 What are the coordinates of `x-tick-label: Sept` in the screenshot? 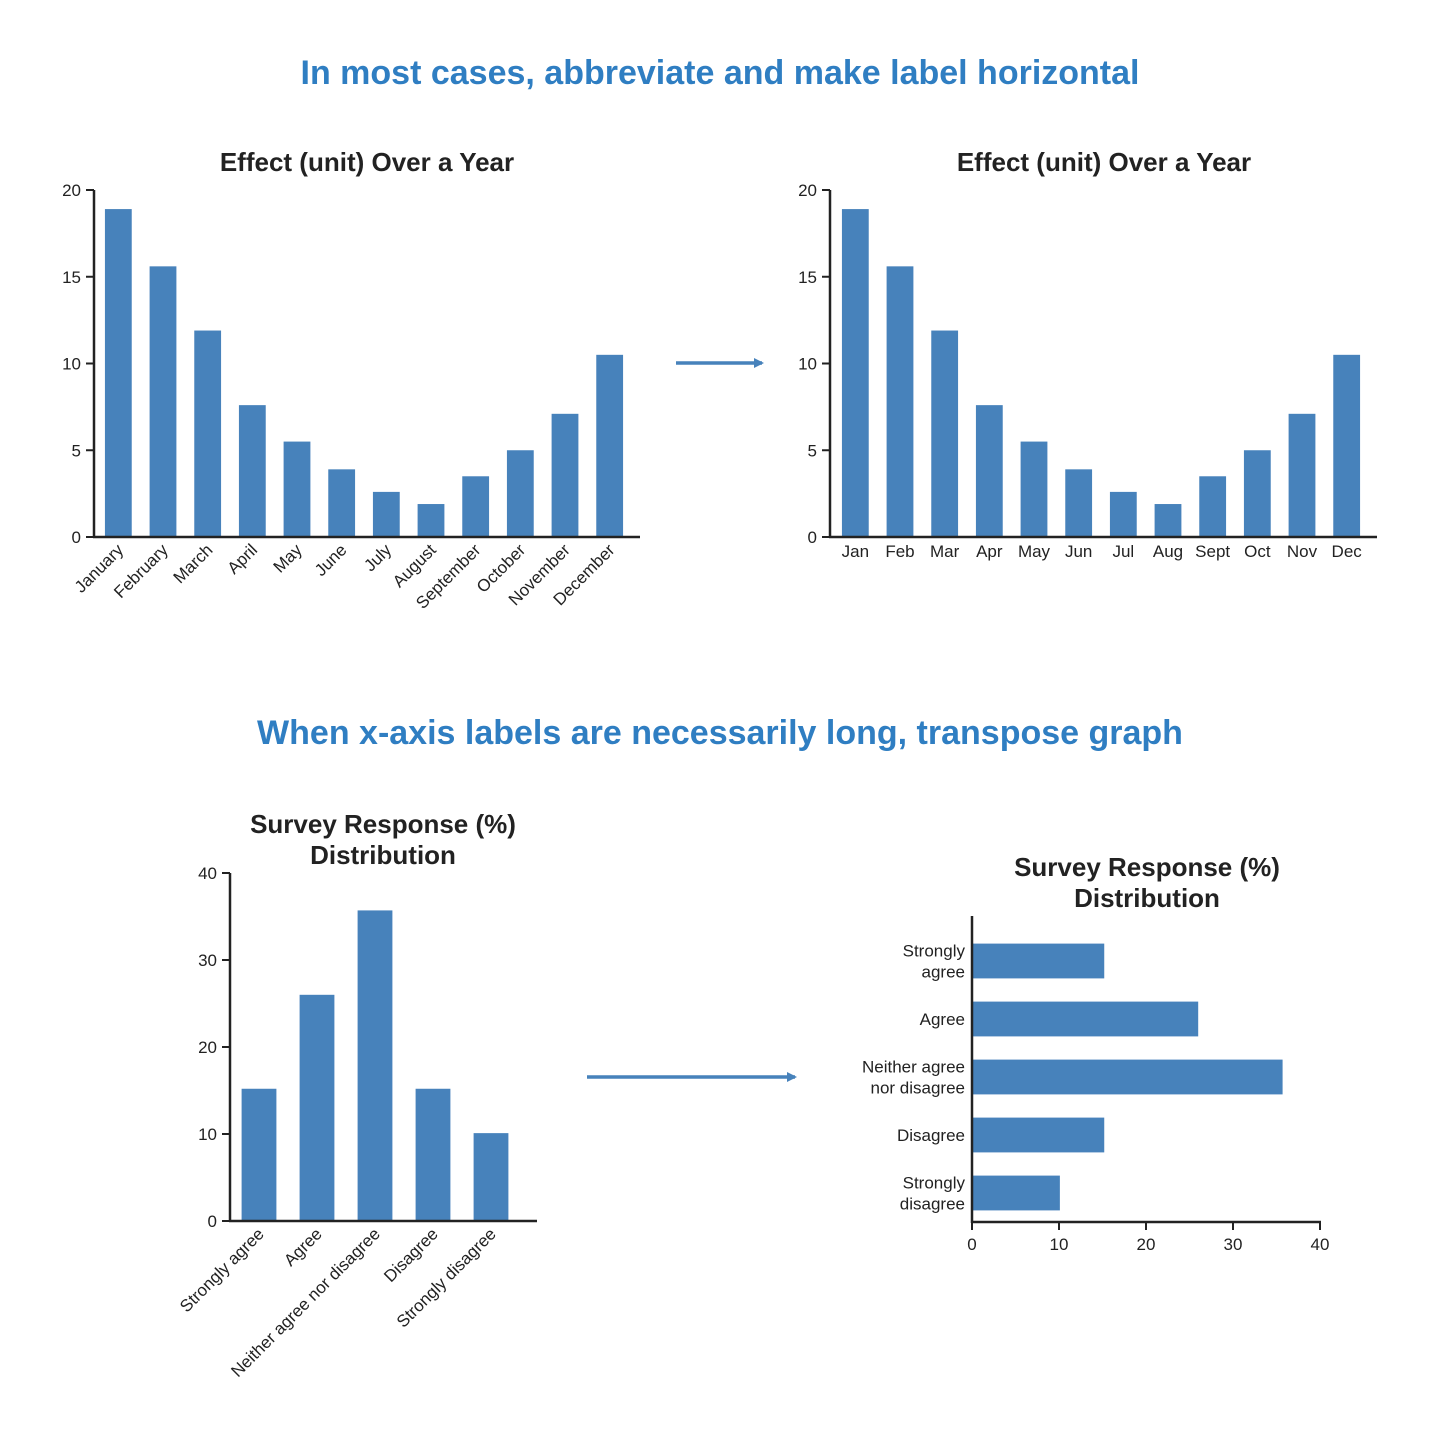 It's located at (1212, 551).